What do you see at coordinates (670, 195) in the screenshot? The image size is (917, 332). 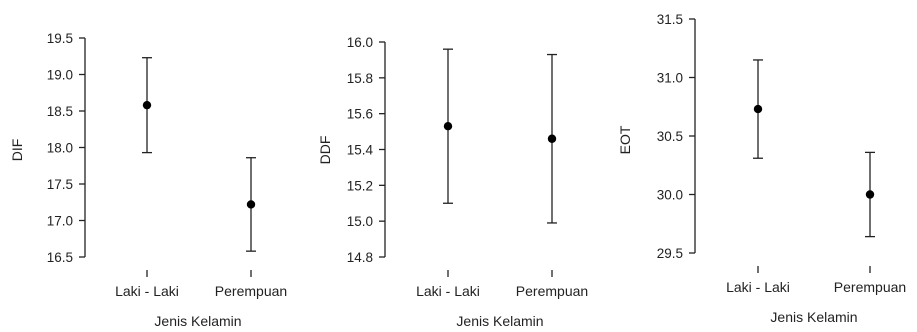 I see `y-tick-label: 30.0` at bounding box center [670, 195].